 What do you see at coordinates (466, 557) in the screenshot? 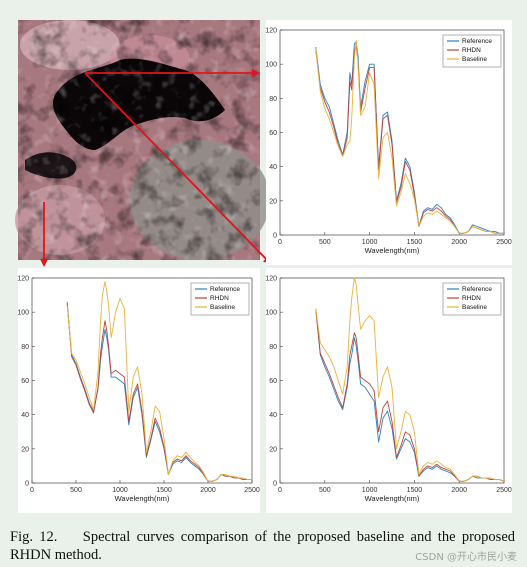
I see `watermark: CSDN @开心市民小麦` at bounding box center [466, 557].